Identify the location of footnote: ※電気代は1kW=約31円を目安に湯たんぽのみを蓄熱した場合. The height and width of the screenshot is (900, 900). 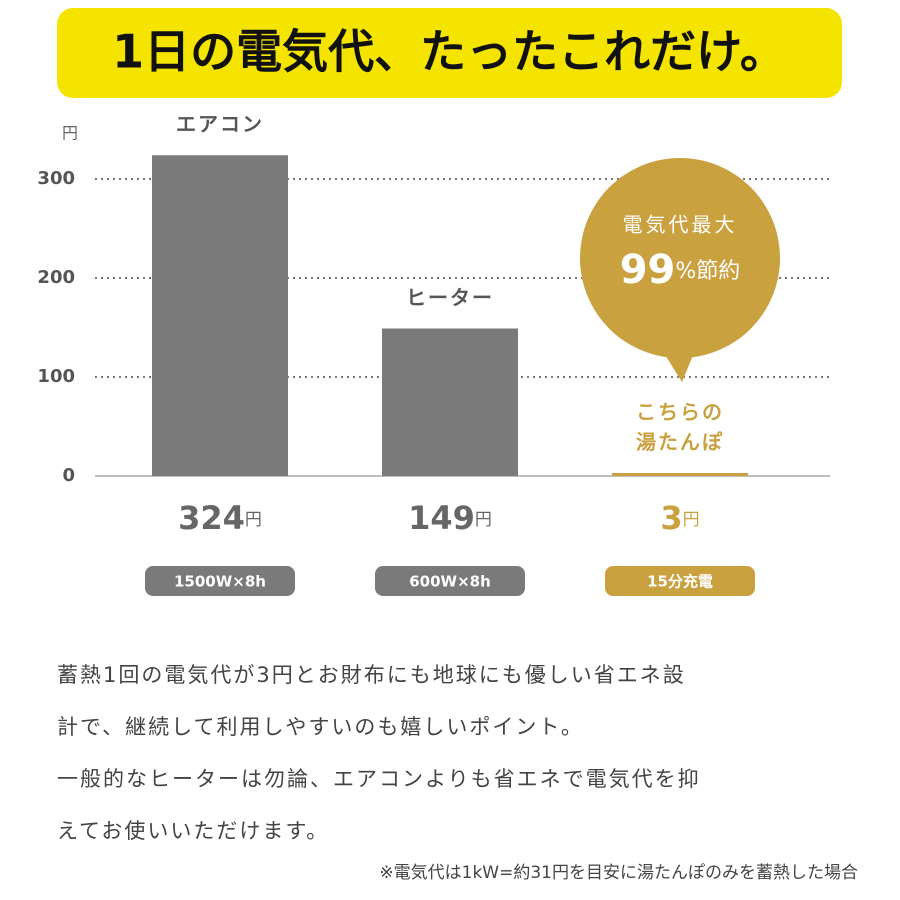
(618, 873).